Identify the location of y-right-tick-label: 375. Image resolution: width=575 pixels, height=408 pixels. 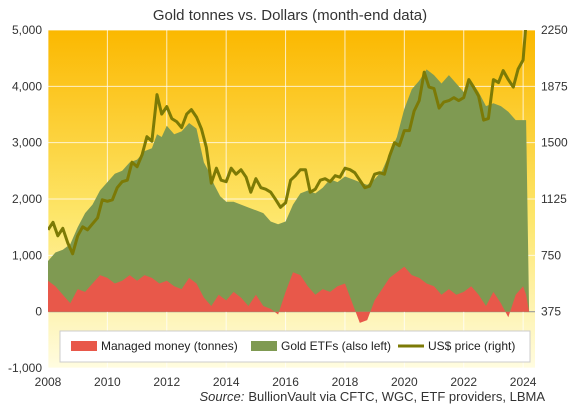
(551, 312).